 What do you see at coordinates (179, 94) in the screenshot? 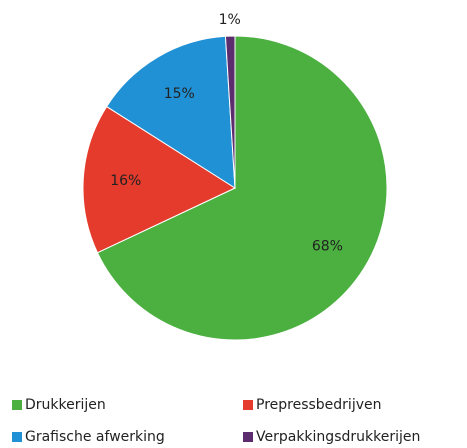
I see `slice-label: 15%` at bounding box center [179, 94].